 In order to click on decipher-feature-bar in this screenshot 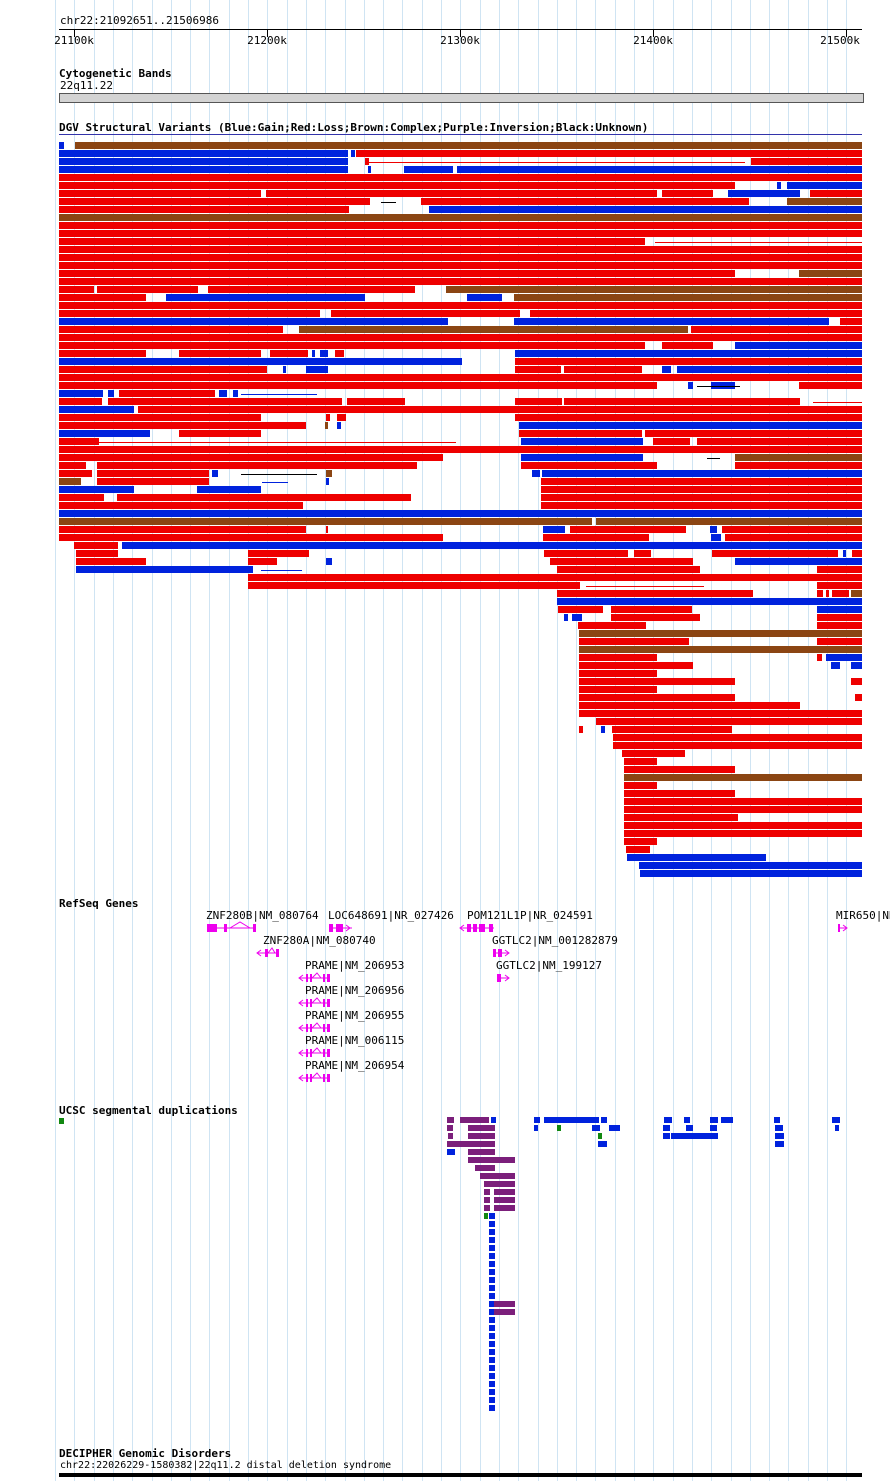, I will do `click(460, 1475)`.